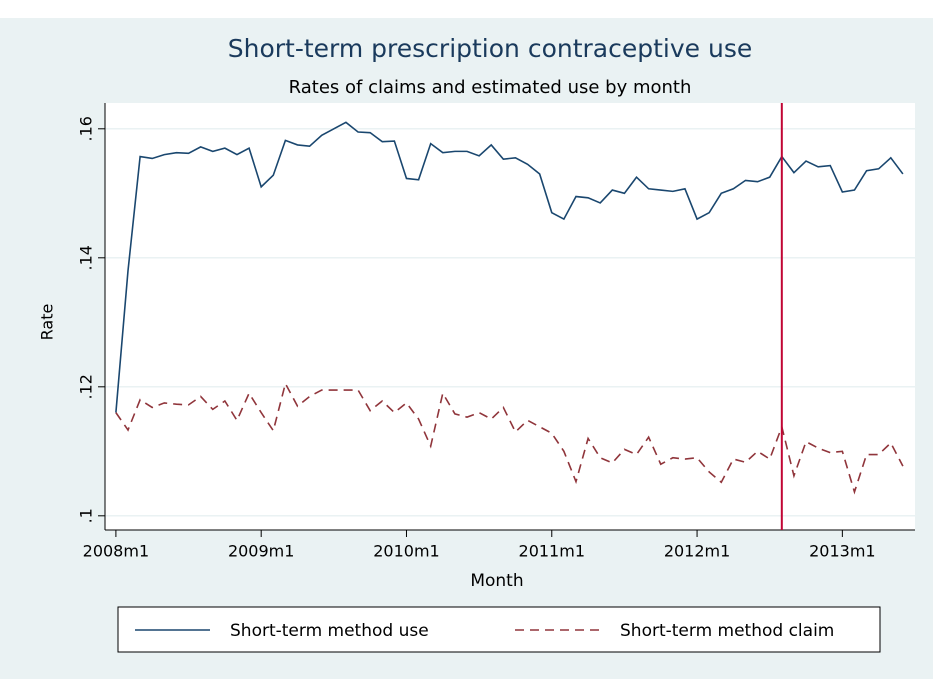 This screenshot has height=679, width=933. What do you see at coordinates (86, 128) in the screenshot?
I see `y-tick-label: .16` at bounding box center [86, 128].